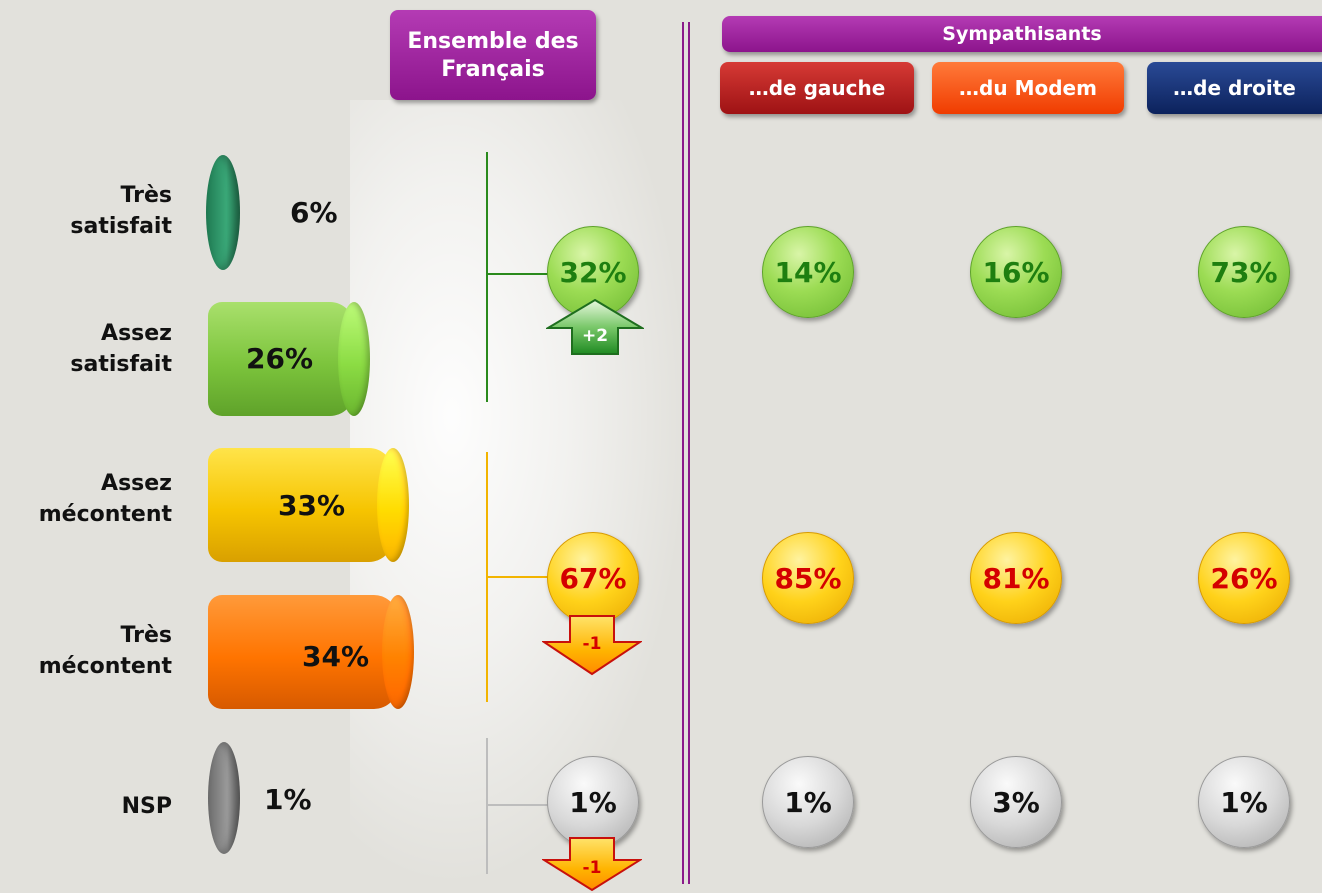 The width and height of the screenshot is (1322, 893). What do you see at coordinates (1244, 272) in the screenshot?
I see `droite-satisfait-ball: 73%` at bounding box center [1244, 272].